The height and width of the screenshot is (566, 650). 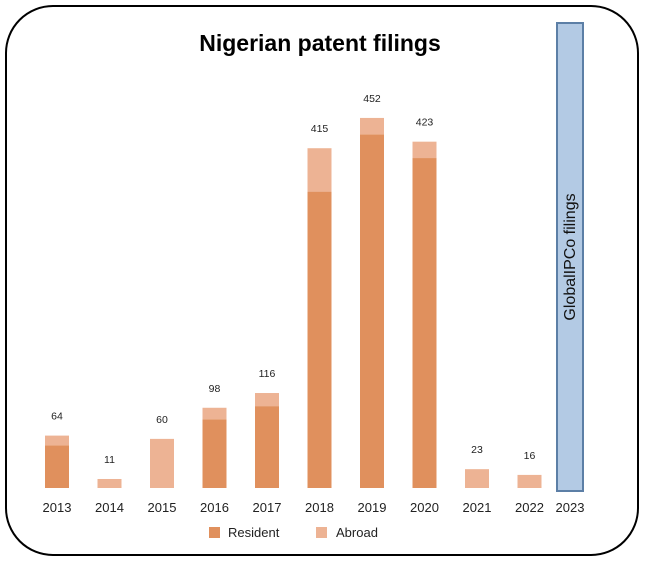 I want to click on legend-swatch-resident, so click(x=214, y=532).